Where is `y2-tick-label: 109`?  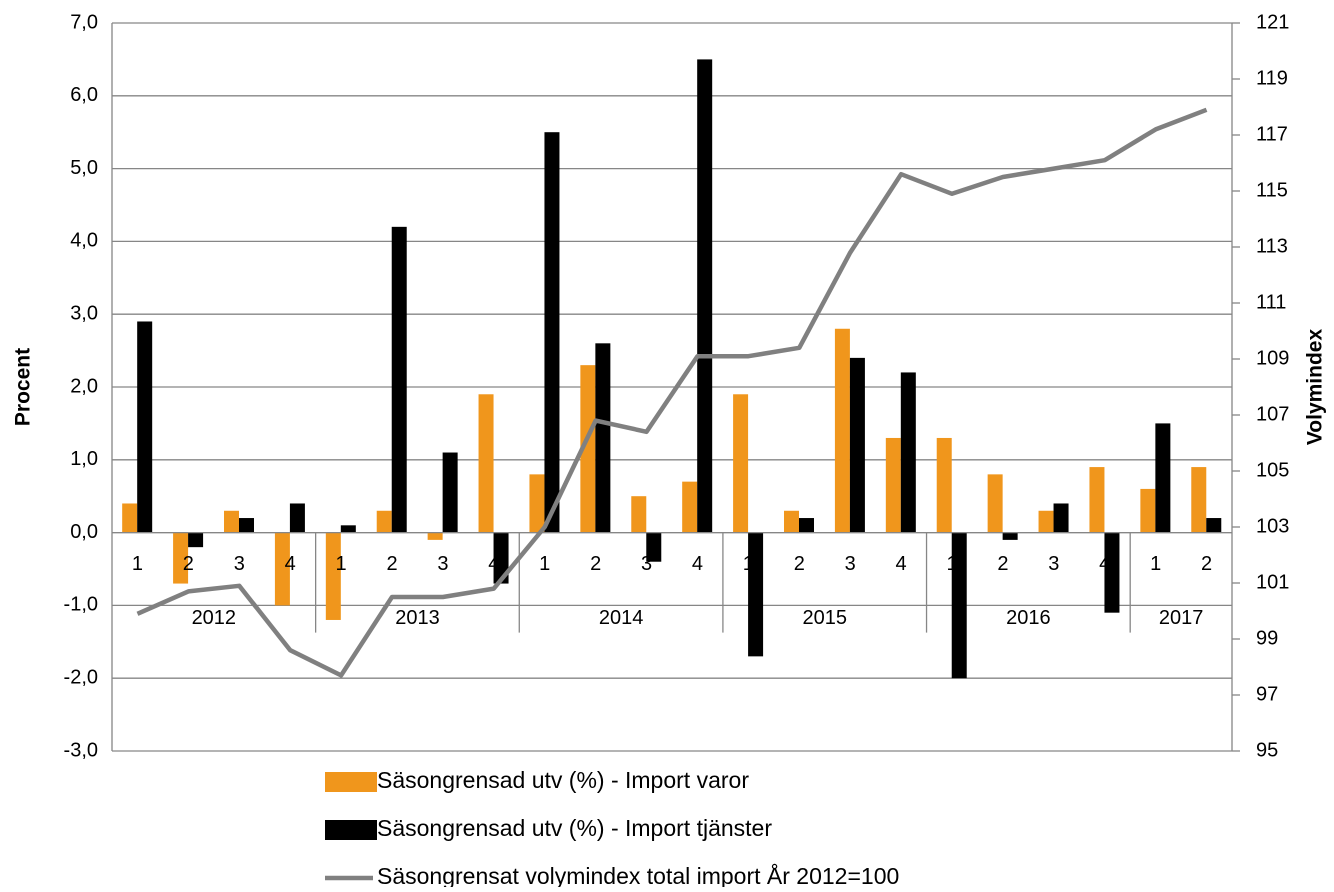 y2-tick-label: 109 is located at coordinates (1272, 358).